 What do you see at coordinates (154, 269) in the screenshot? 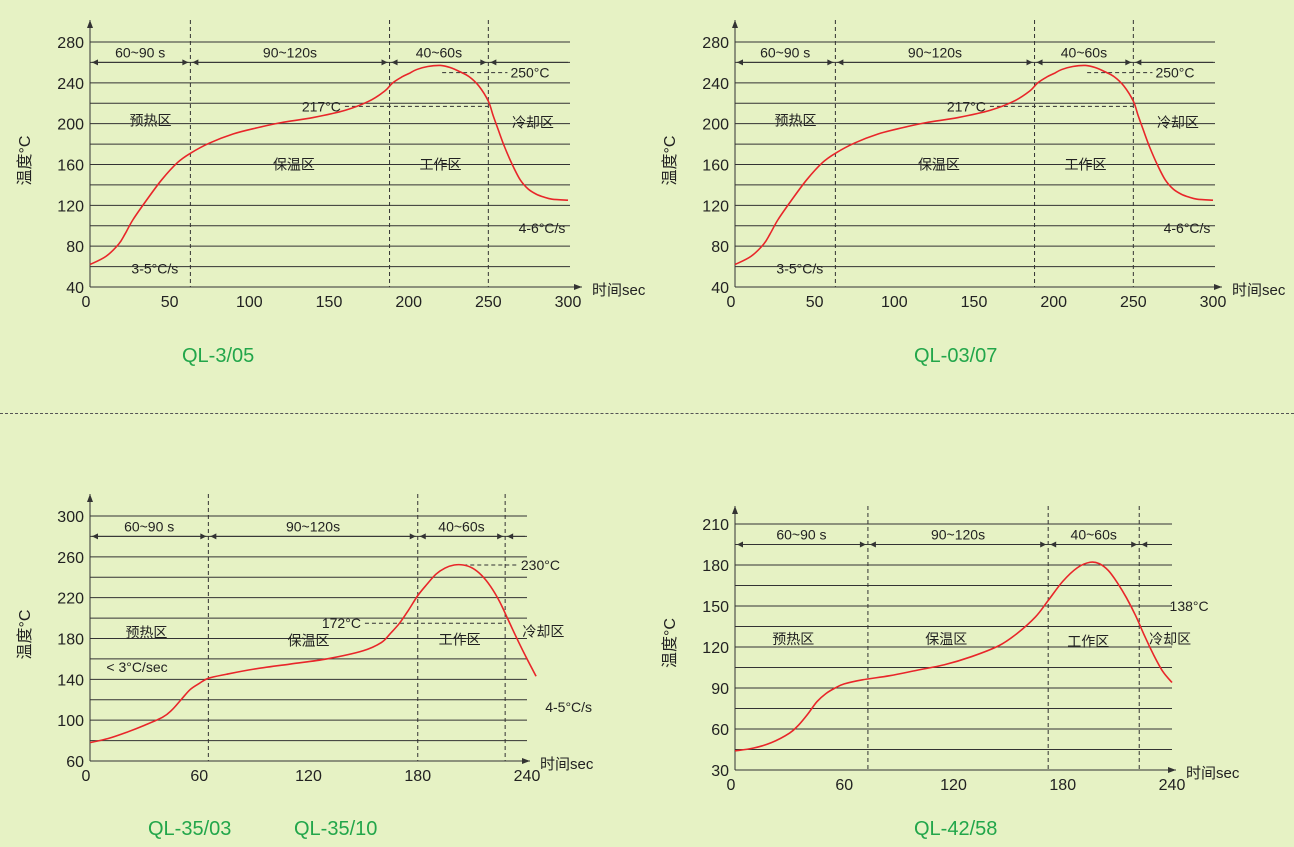
I see `rate-label: 3-5°C/s` at bounding box center [154, 269].